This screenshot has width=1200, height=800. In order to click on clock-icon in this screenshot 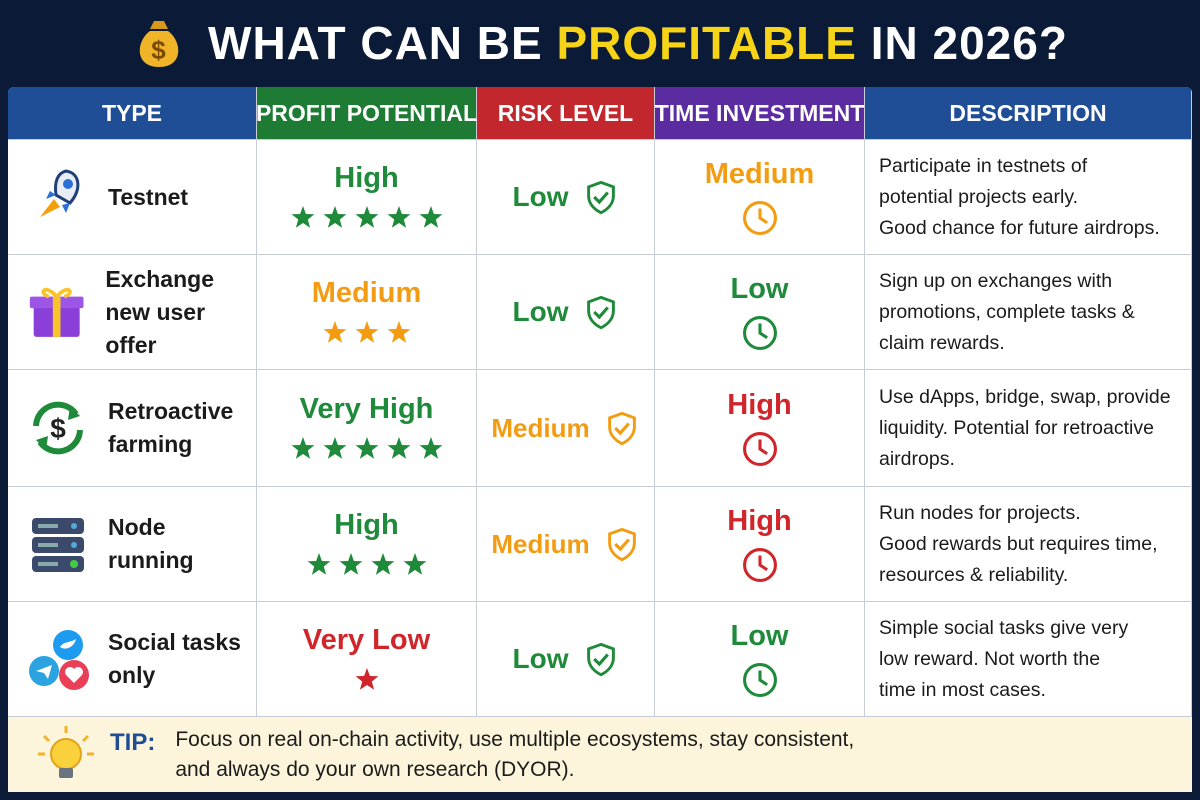, I will do `click(759, 679)`.